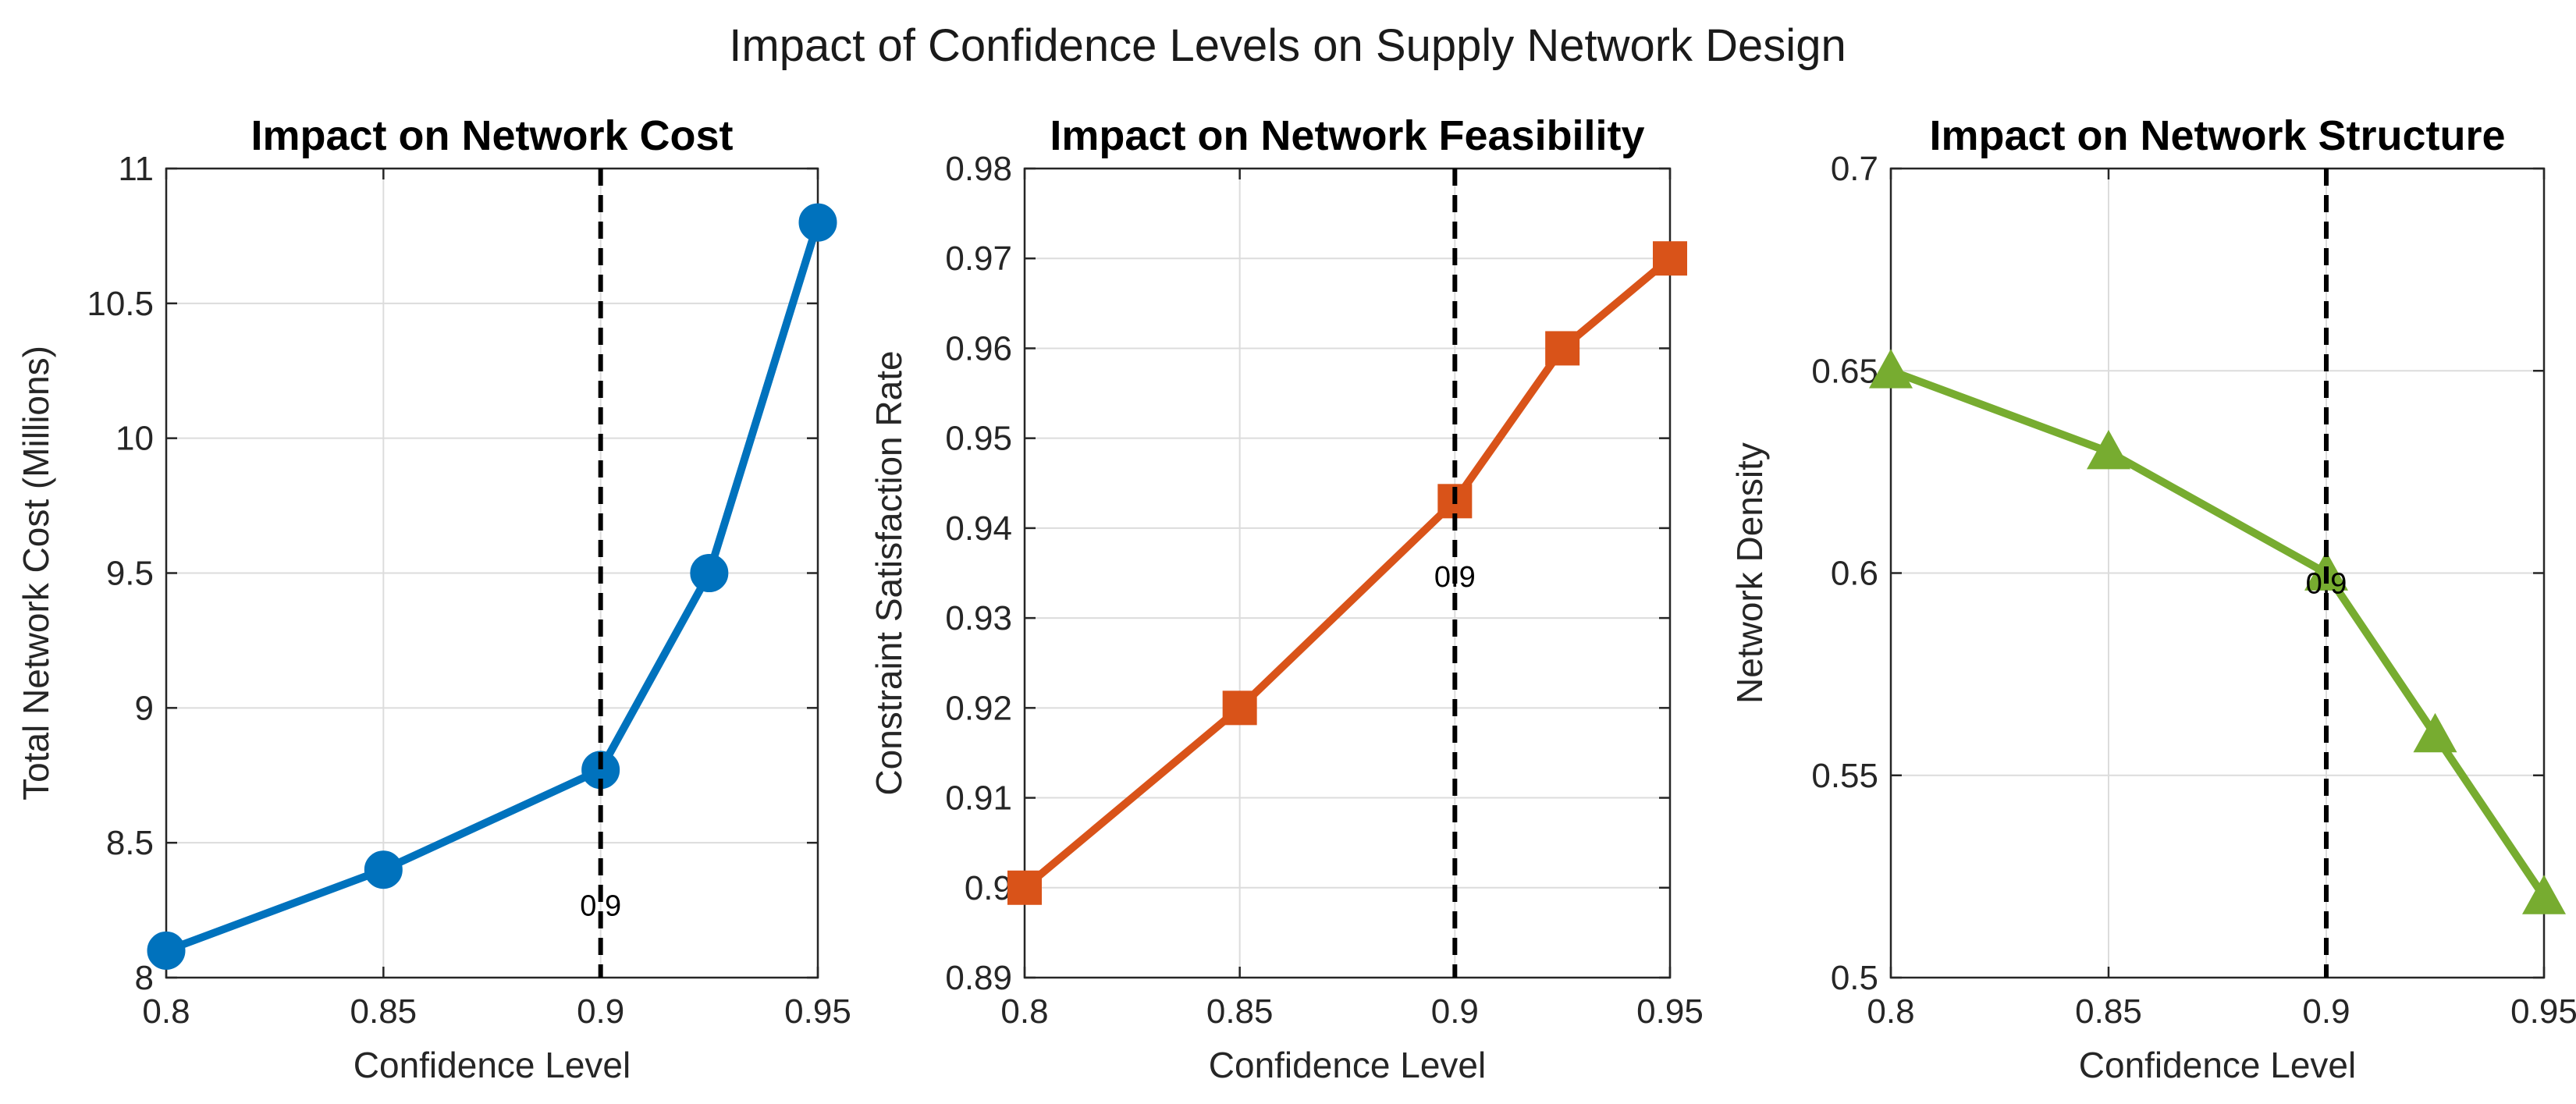  I want to click on y-tick-label: 9, so click(144, 708).